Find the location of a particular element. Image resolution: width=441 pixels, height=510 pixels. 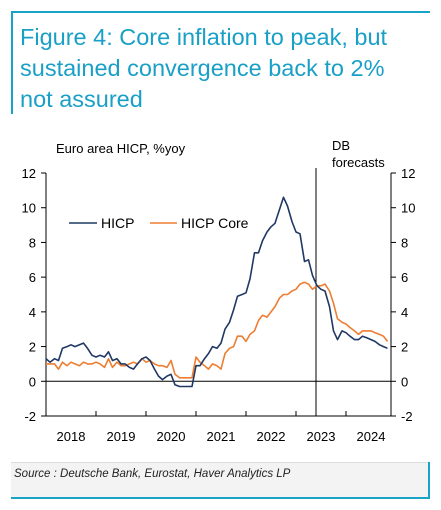

chart-title: Euro area HICP, %yoy is located at coordinates (121, 148).